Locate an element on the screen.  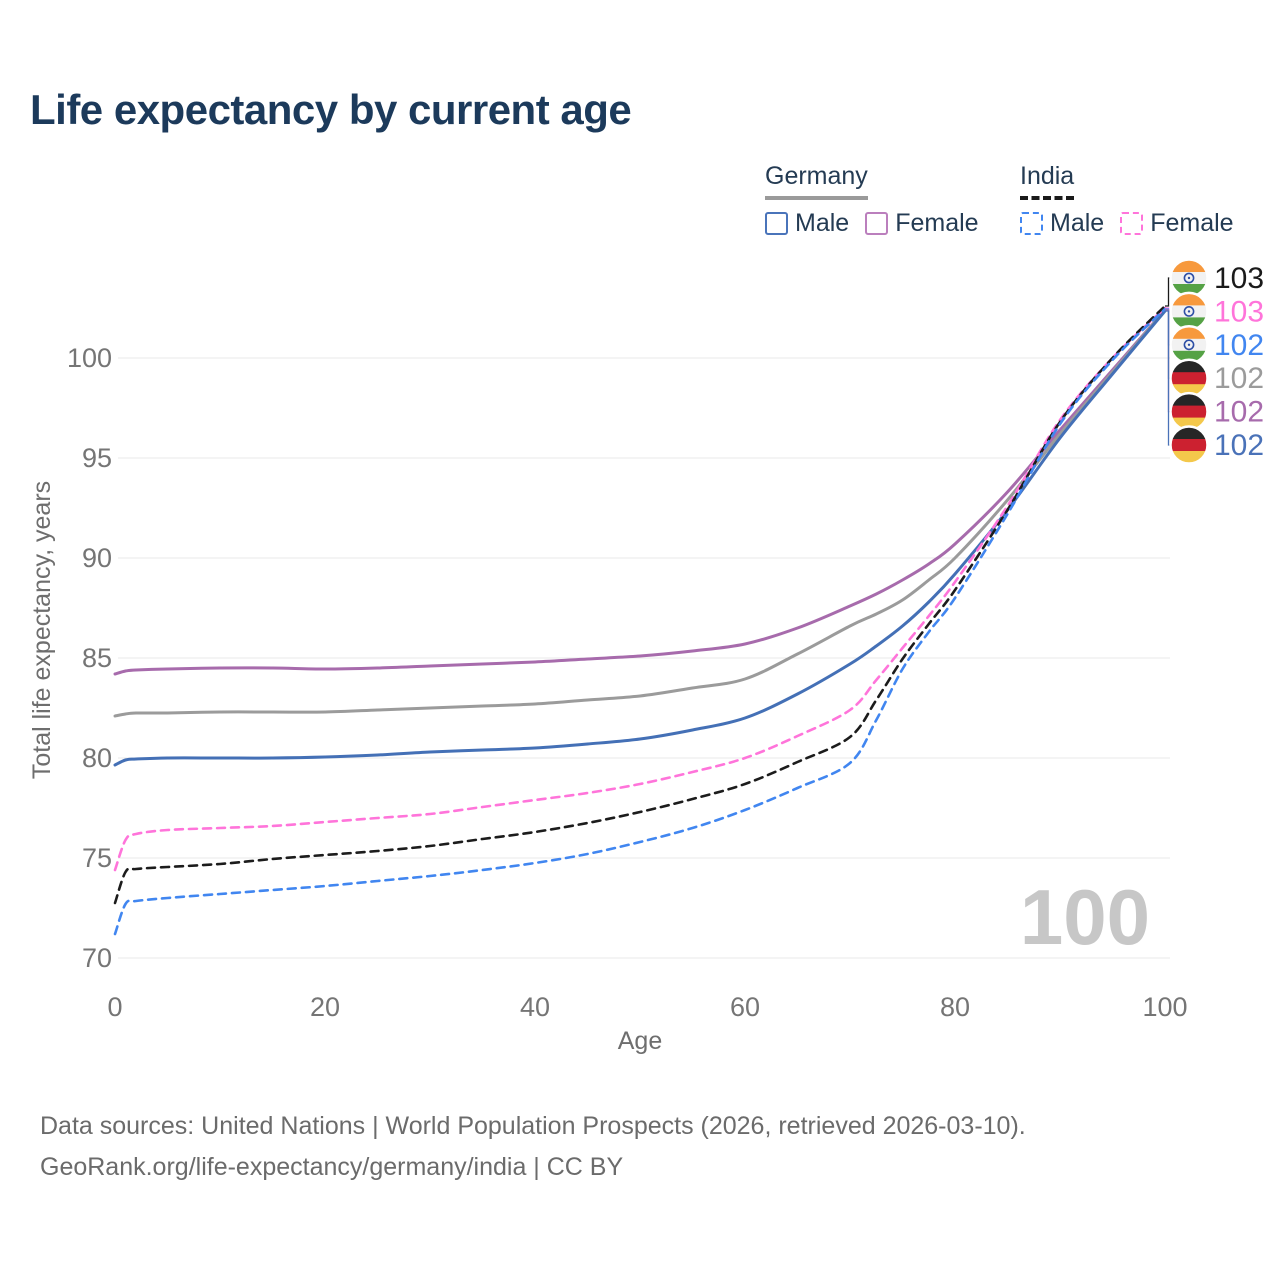
legend-item-germany-female: Female is located at coordinates (922, 223).